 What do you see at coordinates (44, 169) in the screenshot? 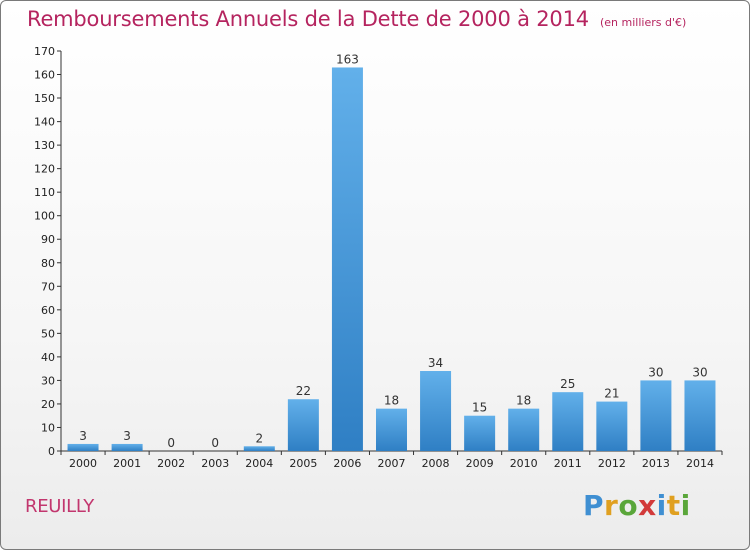
I see `y-tick-label: 120` at bounding box center [44, 169].